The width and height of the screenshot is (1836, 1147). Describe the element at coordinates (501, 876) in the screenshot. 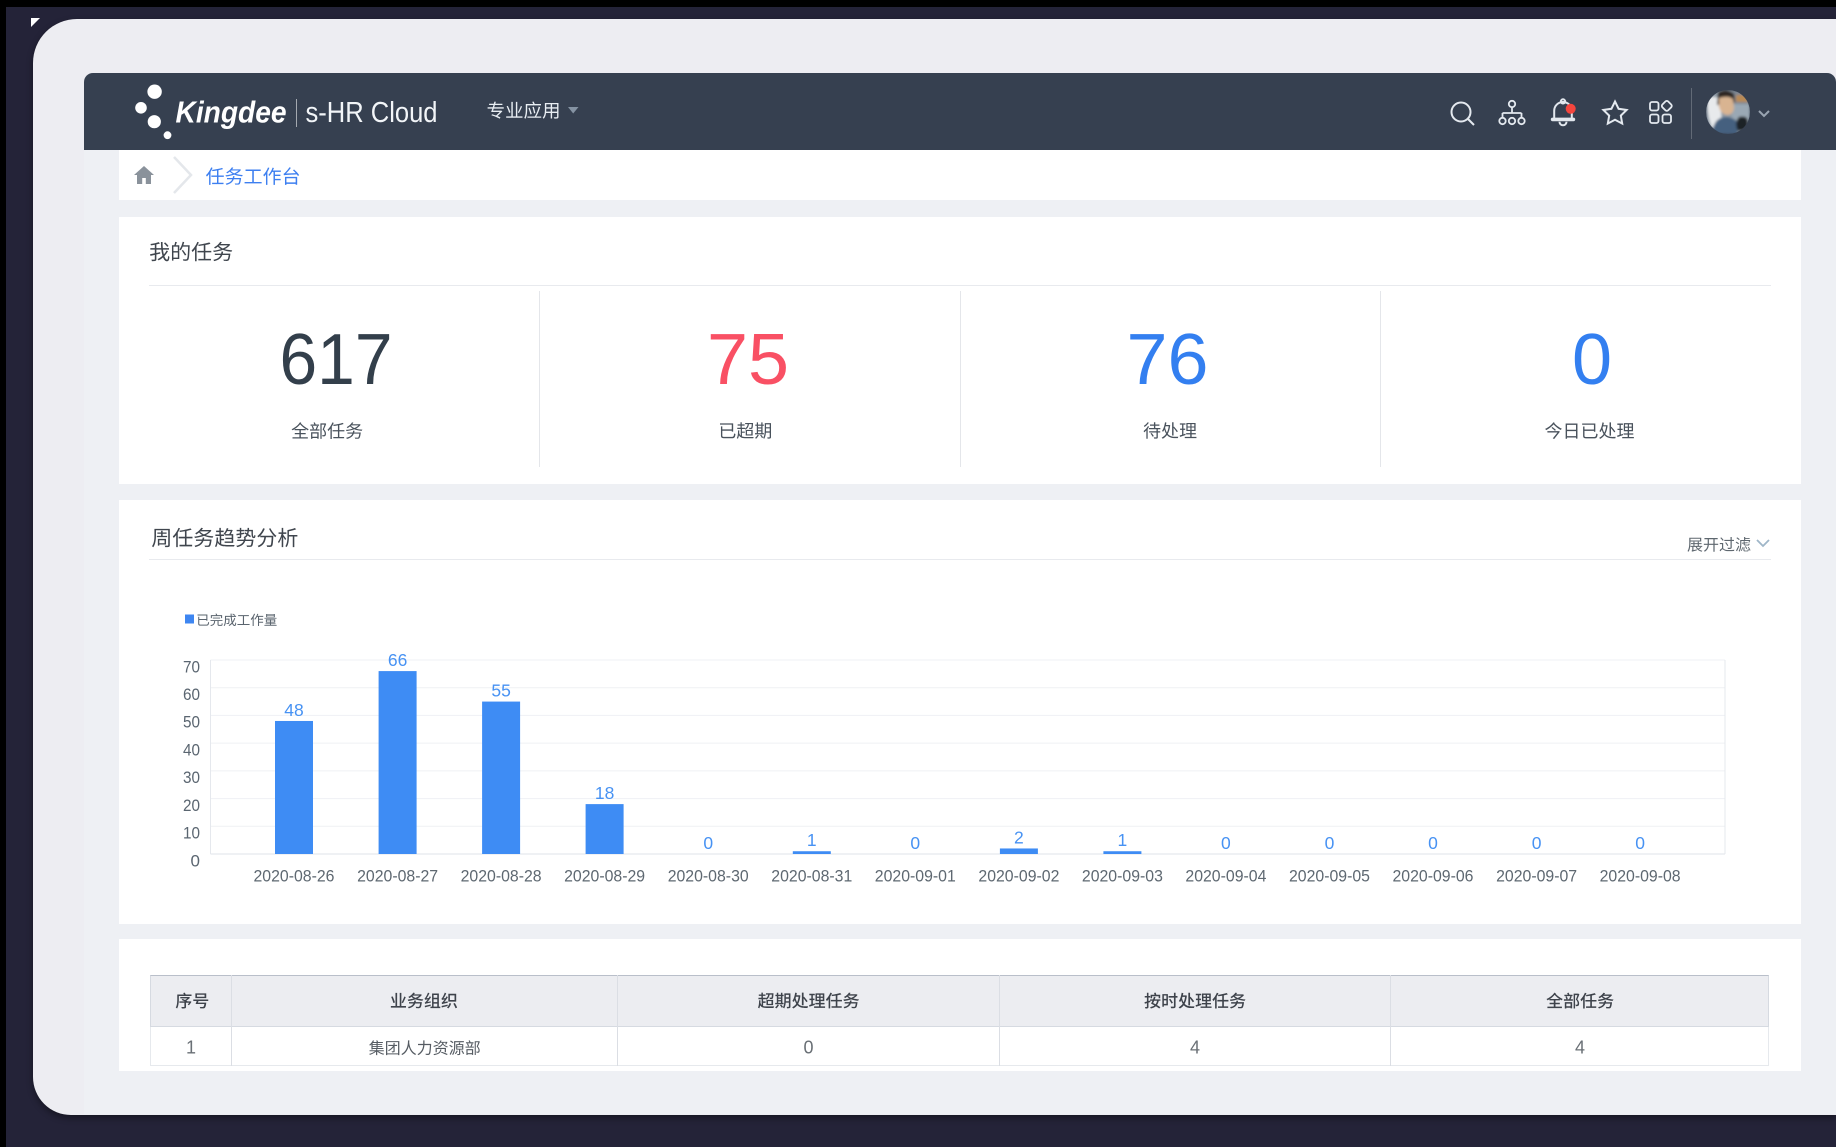

I see `svg-text: 2020-08-28` at that location.